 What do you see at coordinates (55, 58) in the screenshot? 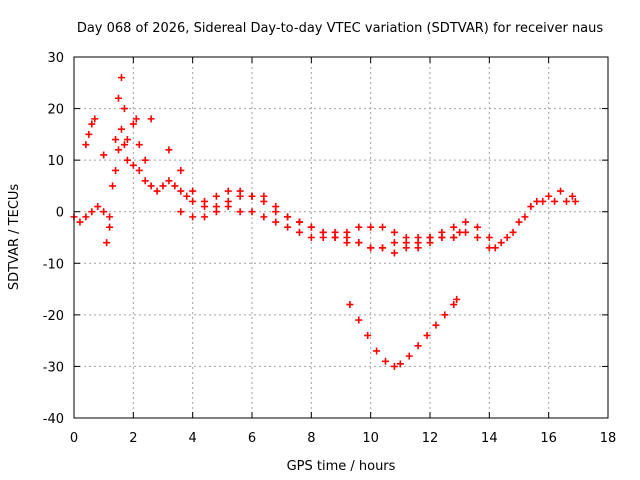
I see `y-tick-label: 30` at bounding box center [55, 58].